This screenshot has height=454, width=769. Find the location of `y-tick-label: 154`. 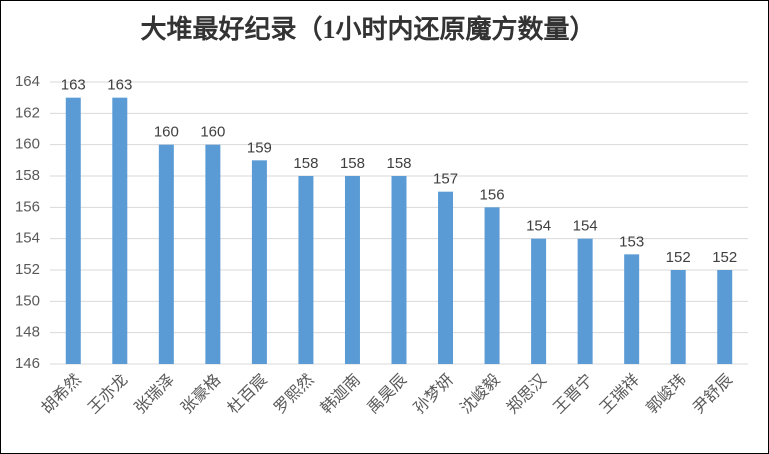

y-tick-label: 154 is located at coordinates (27, 238).